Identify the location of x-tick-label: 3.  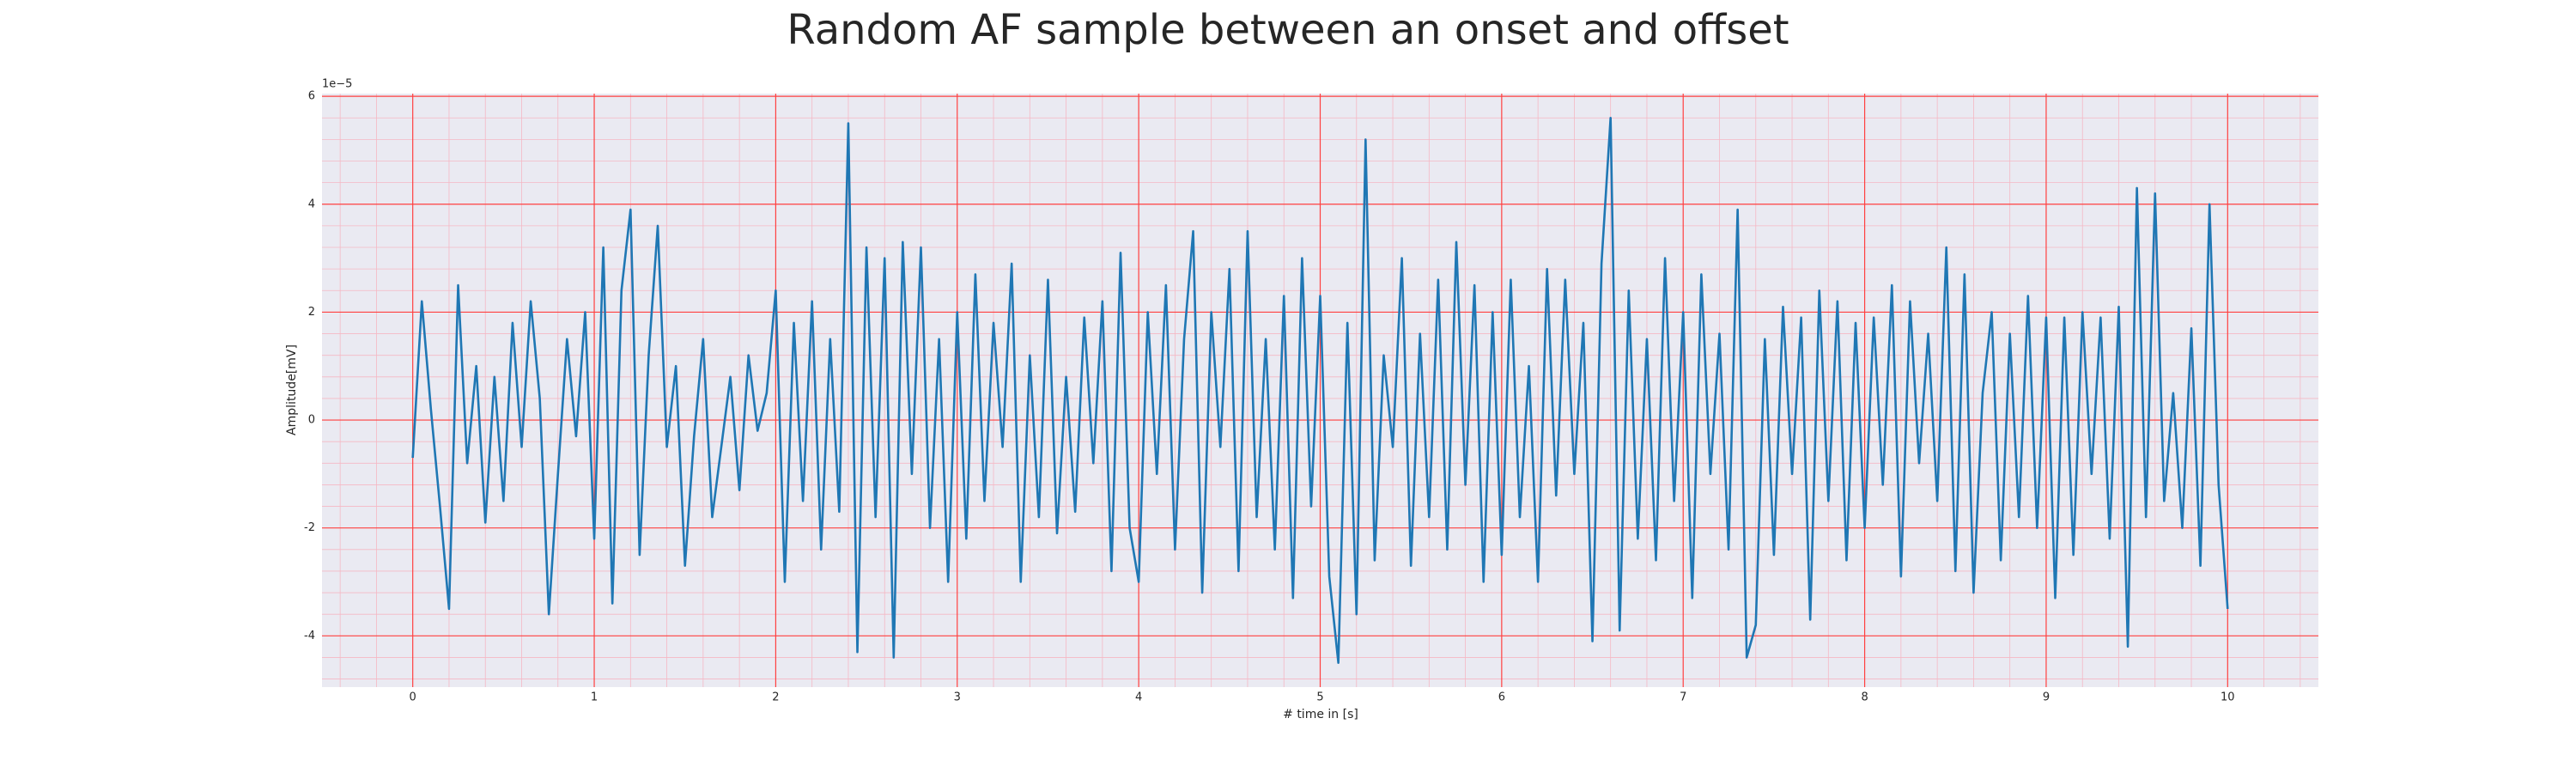
(958, 697).